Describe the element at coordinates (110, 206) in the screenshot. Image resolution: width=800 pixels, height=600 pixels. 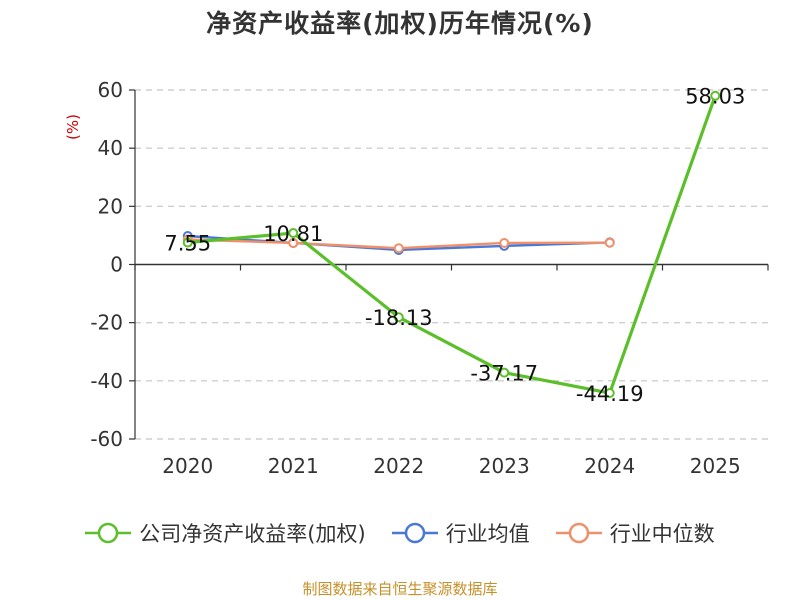
I see `y-tick-label: 20` at that location.